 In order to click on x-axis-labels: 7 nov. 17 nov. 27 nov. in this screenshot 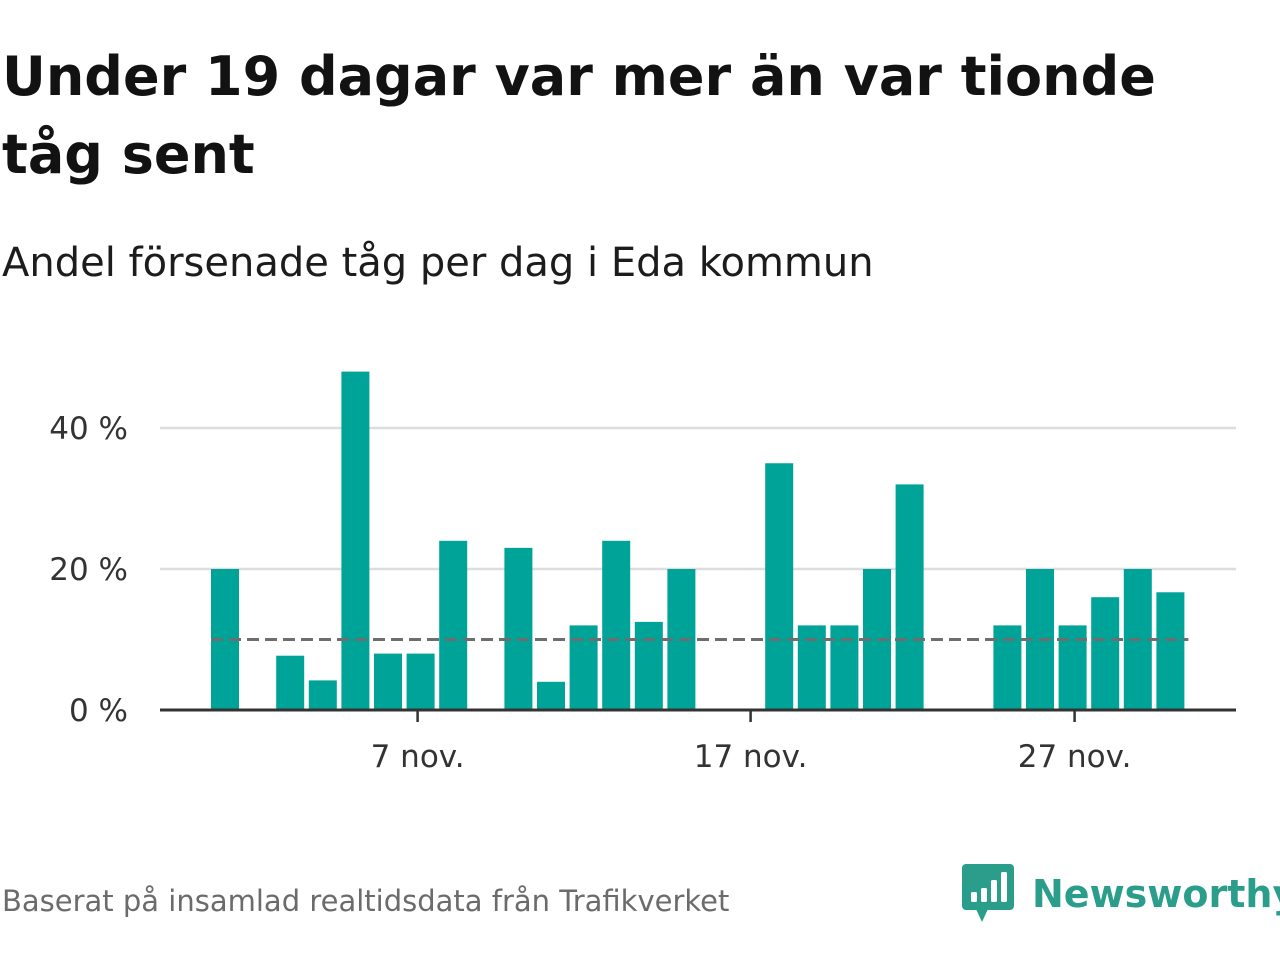, I will do `click(751, 757)`.